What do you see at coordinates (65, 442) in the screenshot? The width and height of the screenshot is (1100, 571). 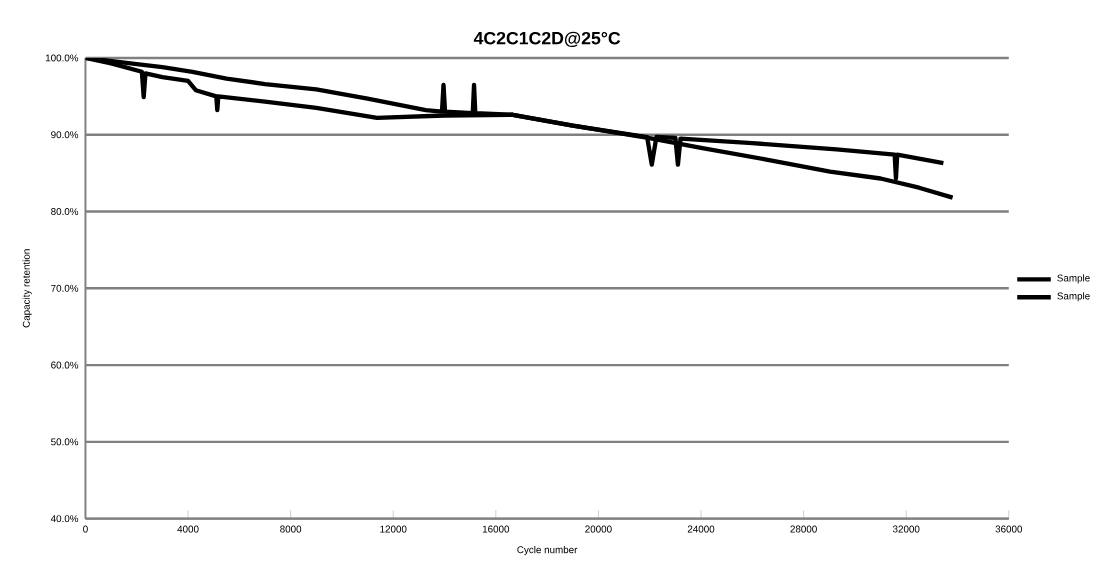 I see `y-tick-label: 50.0%` at bounding box center [65, 442].